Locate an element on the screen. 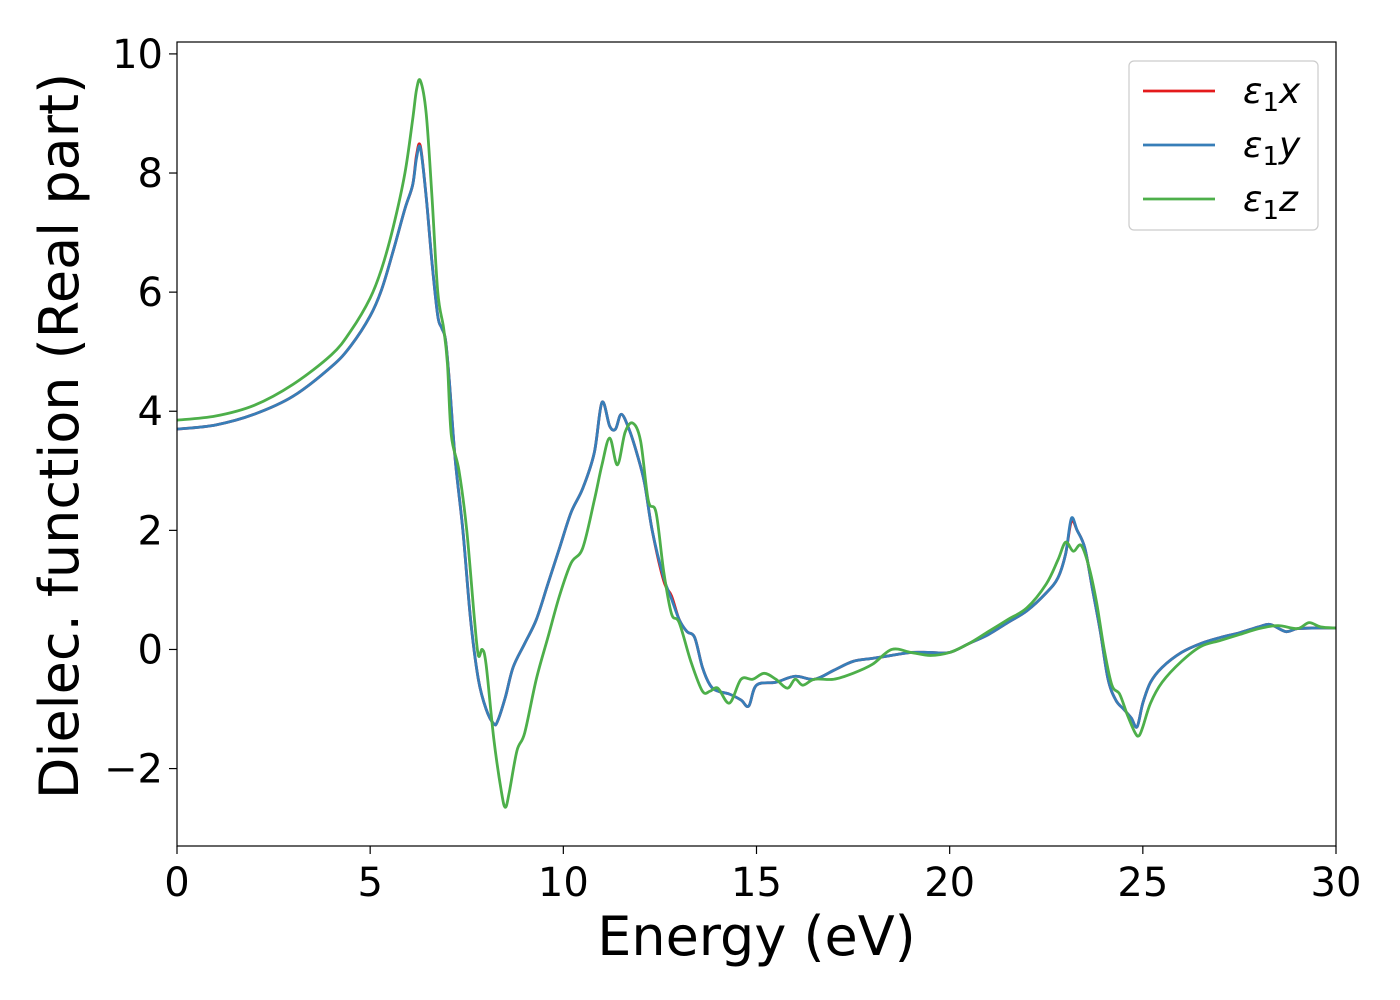  legend-box is located at coordinates (1223, 145).